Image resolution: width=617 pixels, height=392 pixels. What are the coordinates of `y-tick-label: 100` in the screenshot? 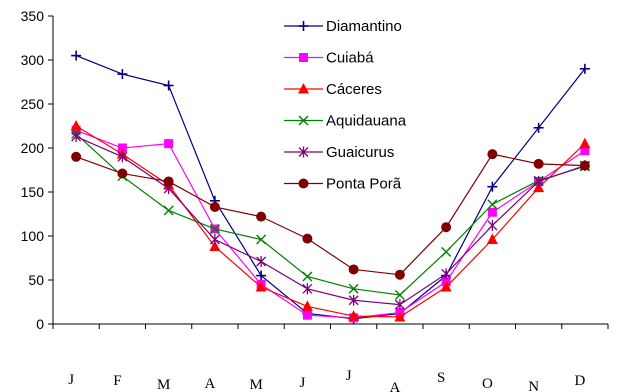 It's located at (33, 236).